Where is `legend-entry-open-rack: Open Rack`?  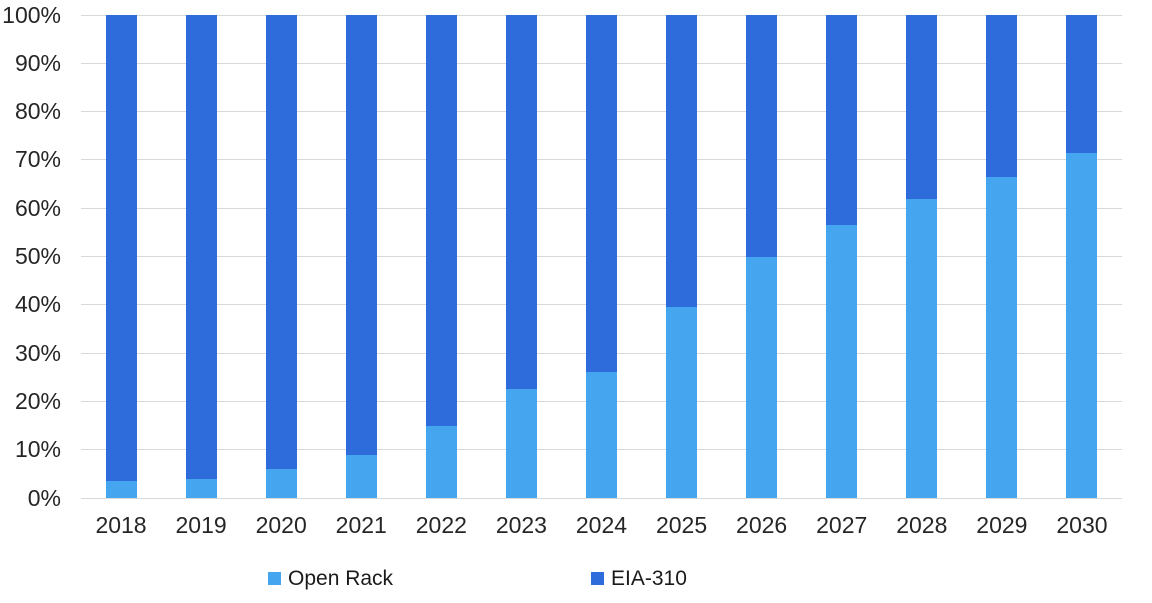
legend-entry-open-rack: Open Rack is located at coordinates (330, 578).